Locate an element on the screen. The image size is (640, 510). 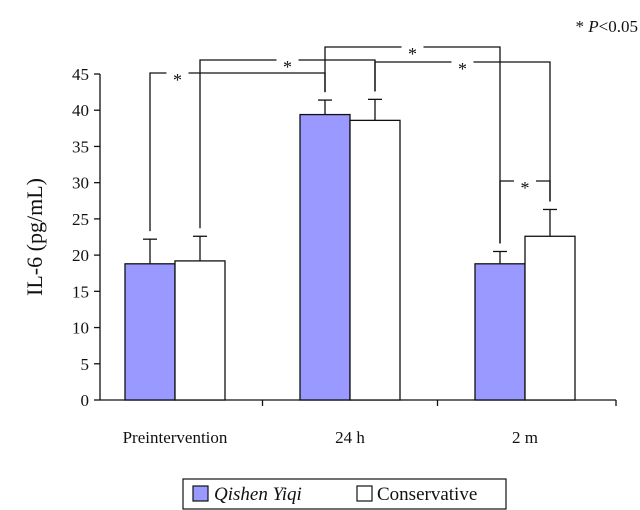
significance-bracket is located at coordinates (237, 152).